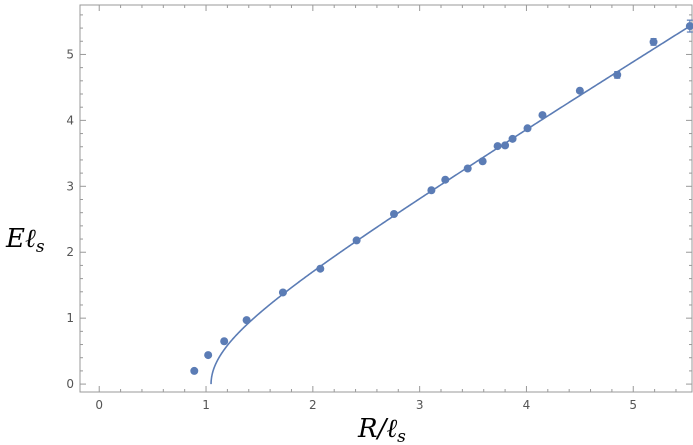  What do you see at coordinates (70, 318) in the screenshot?
I see `y-tick-label: 1` at bounding box center [70, 318].